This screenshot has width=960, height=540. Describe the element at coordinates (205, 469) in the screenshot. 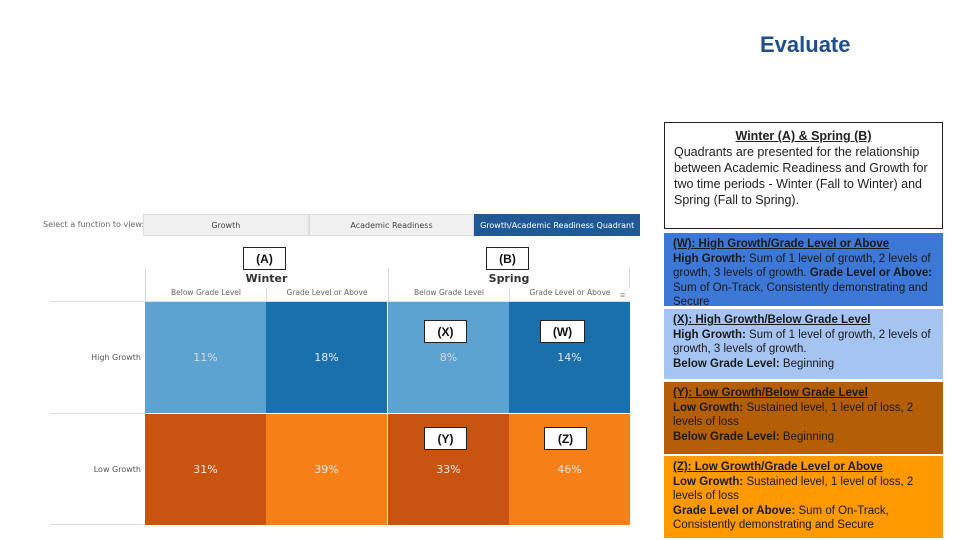

I see `cell-low-winter-below: 31%` at that location.